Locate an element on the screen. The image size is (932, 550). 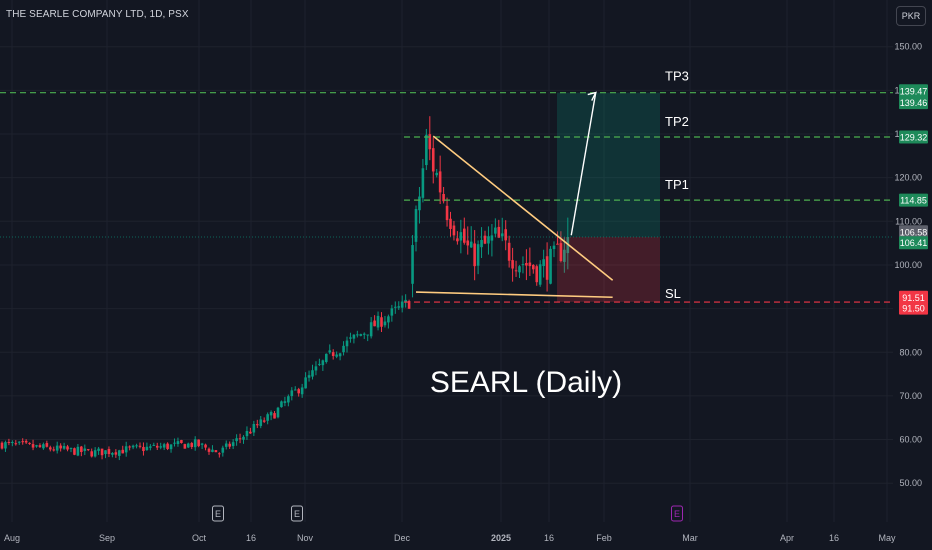
earnings-marker: E is located at coordinates (218, 513).